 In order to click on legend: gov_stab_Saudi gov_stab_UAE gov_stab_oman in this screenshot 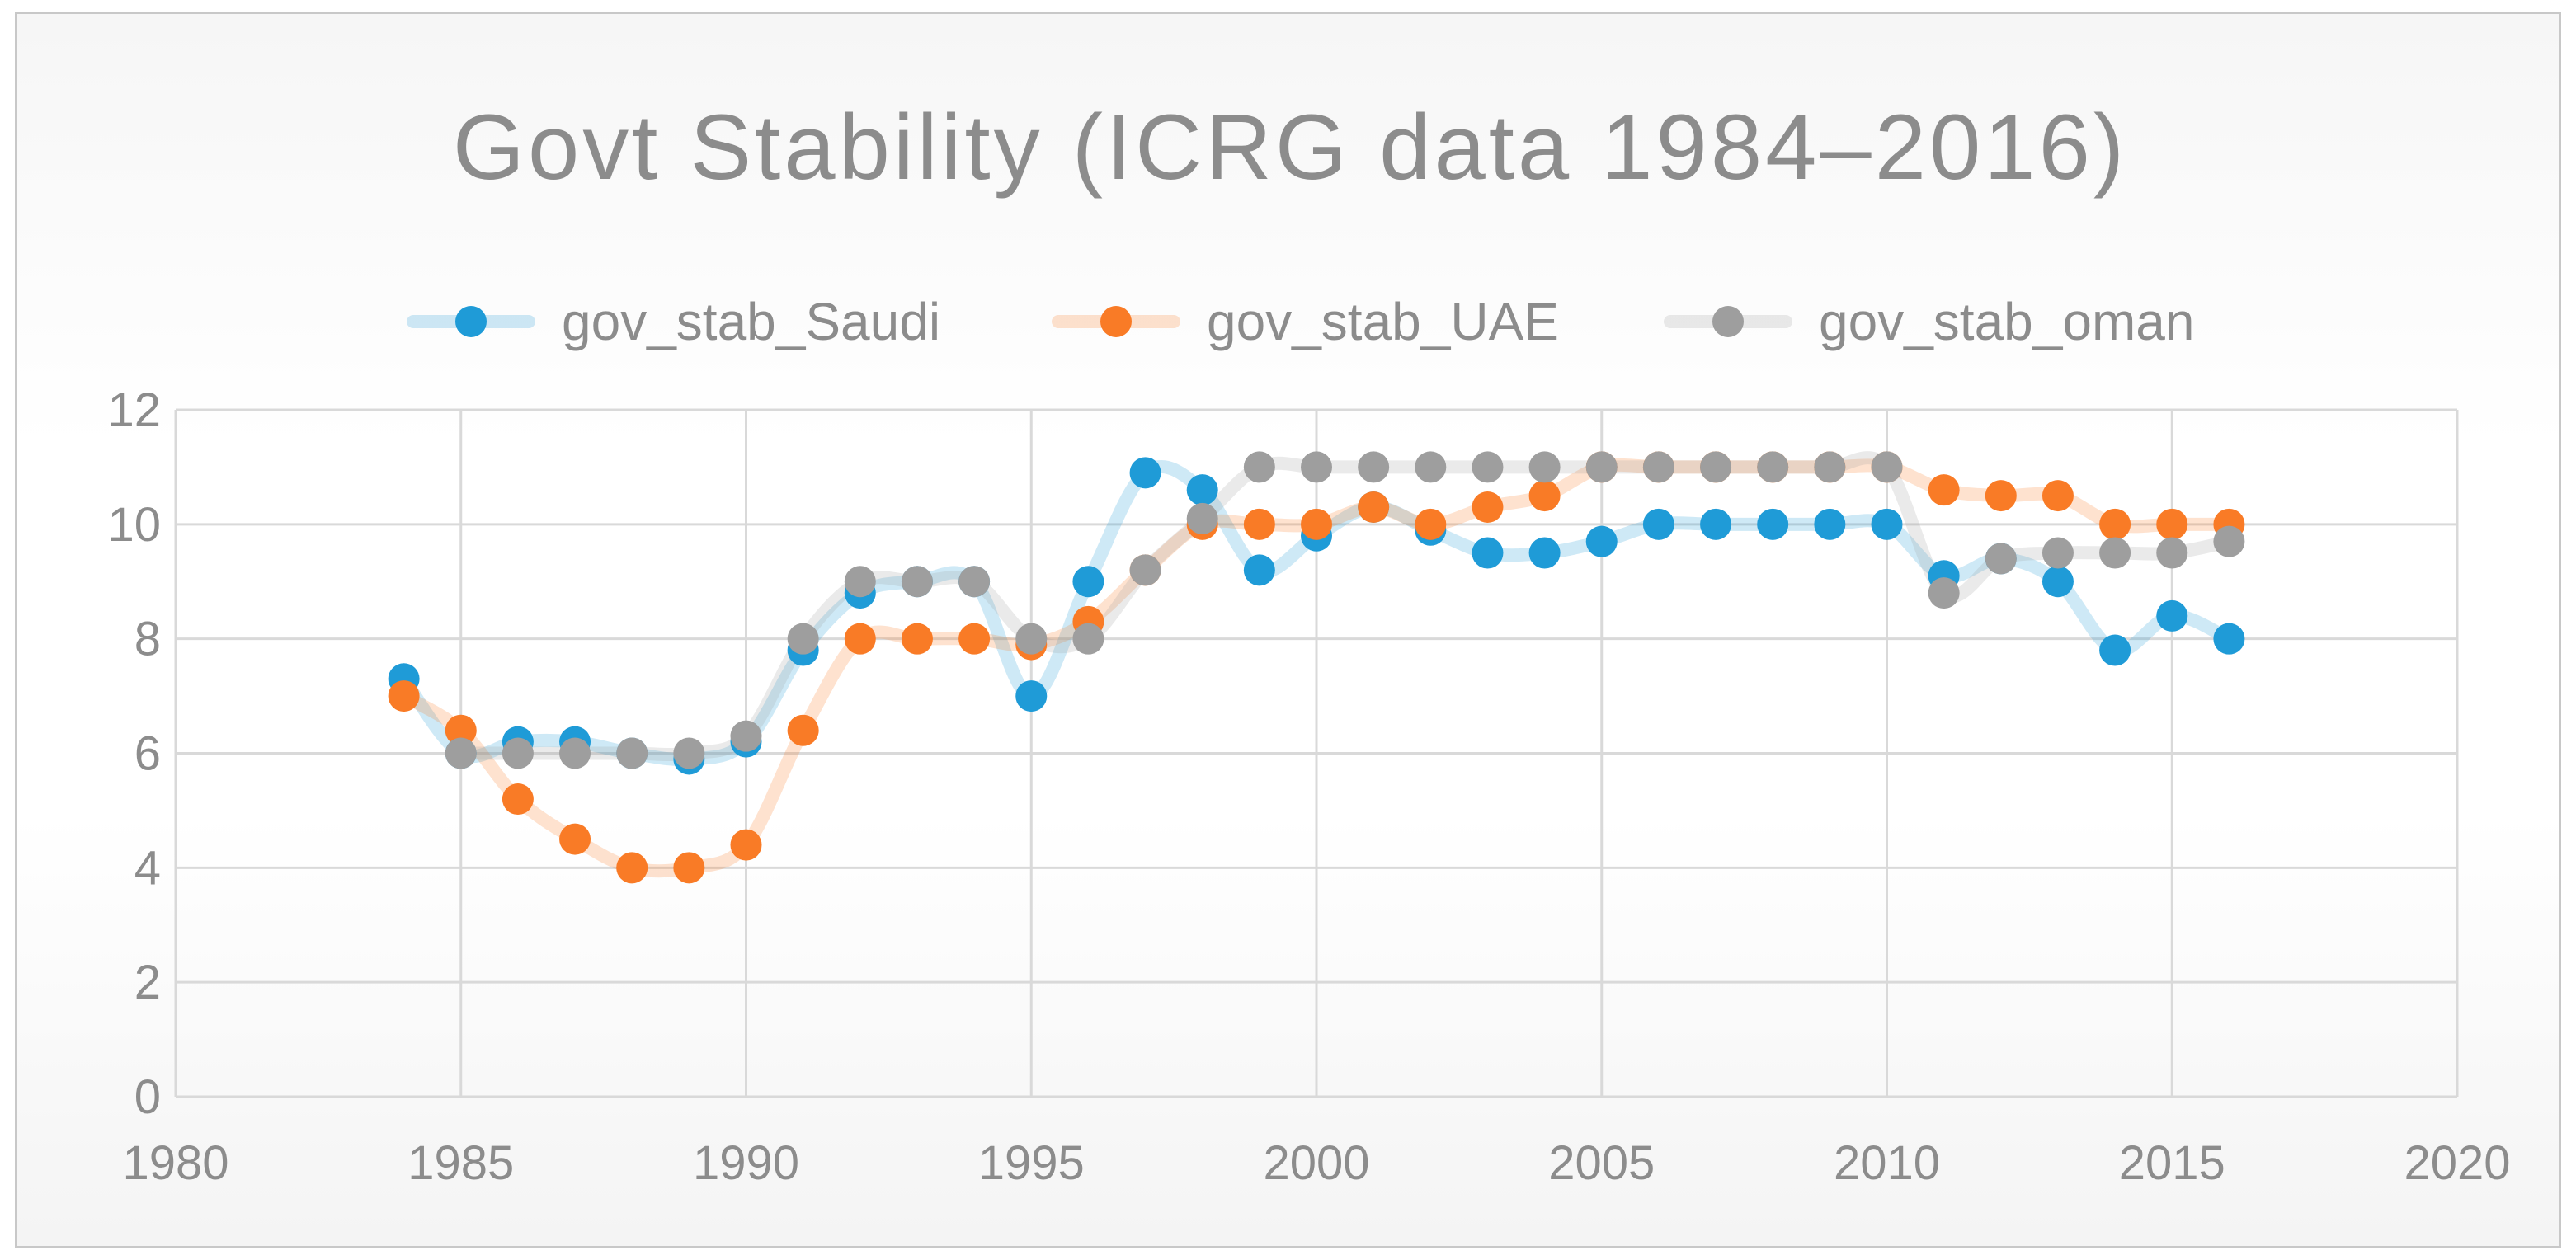, I will do `click(1300, 321)`.